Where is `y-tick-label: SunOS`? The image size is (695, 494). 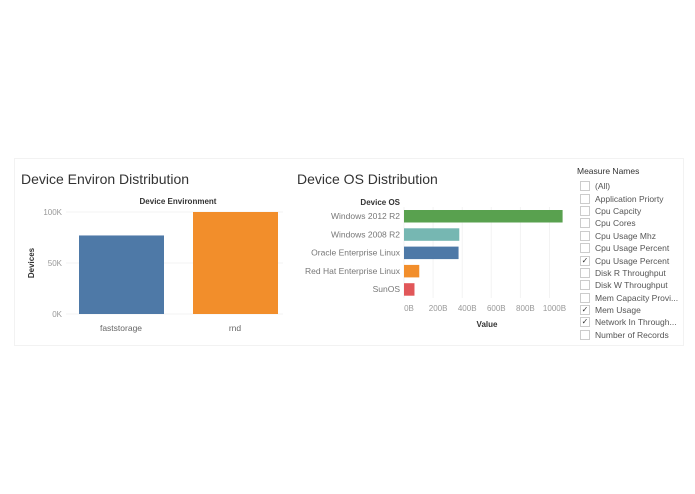 y-tick-label: SunOS is located at coordinates (387, 289).